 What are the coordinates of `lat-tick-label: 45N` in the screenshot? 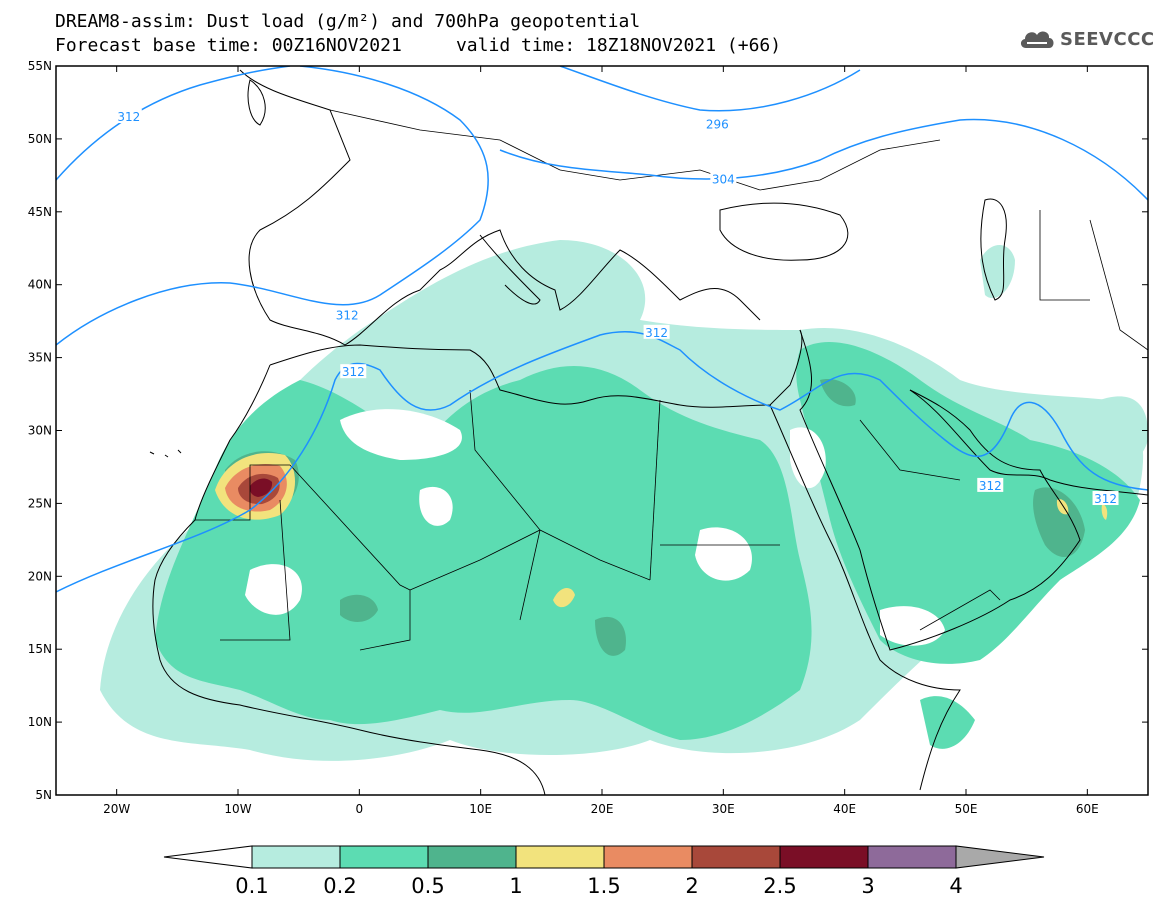 It's located at (40, 212).